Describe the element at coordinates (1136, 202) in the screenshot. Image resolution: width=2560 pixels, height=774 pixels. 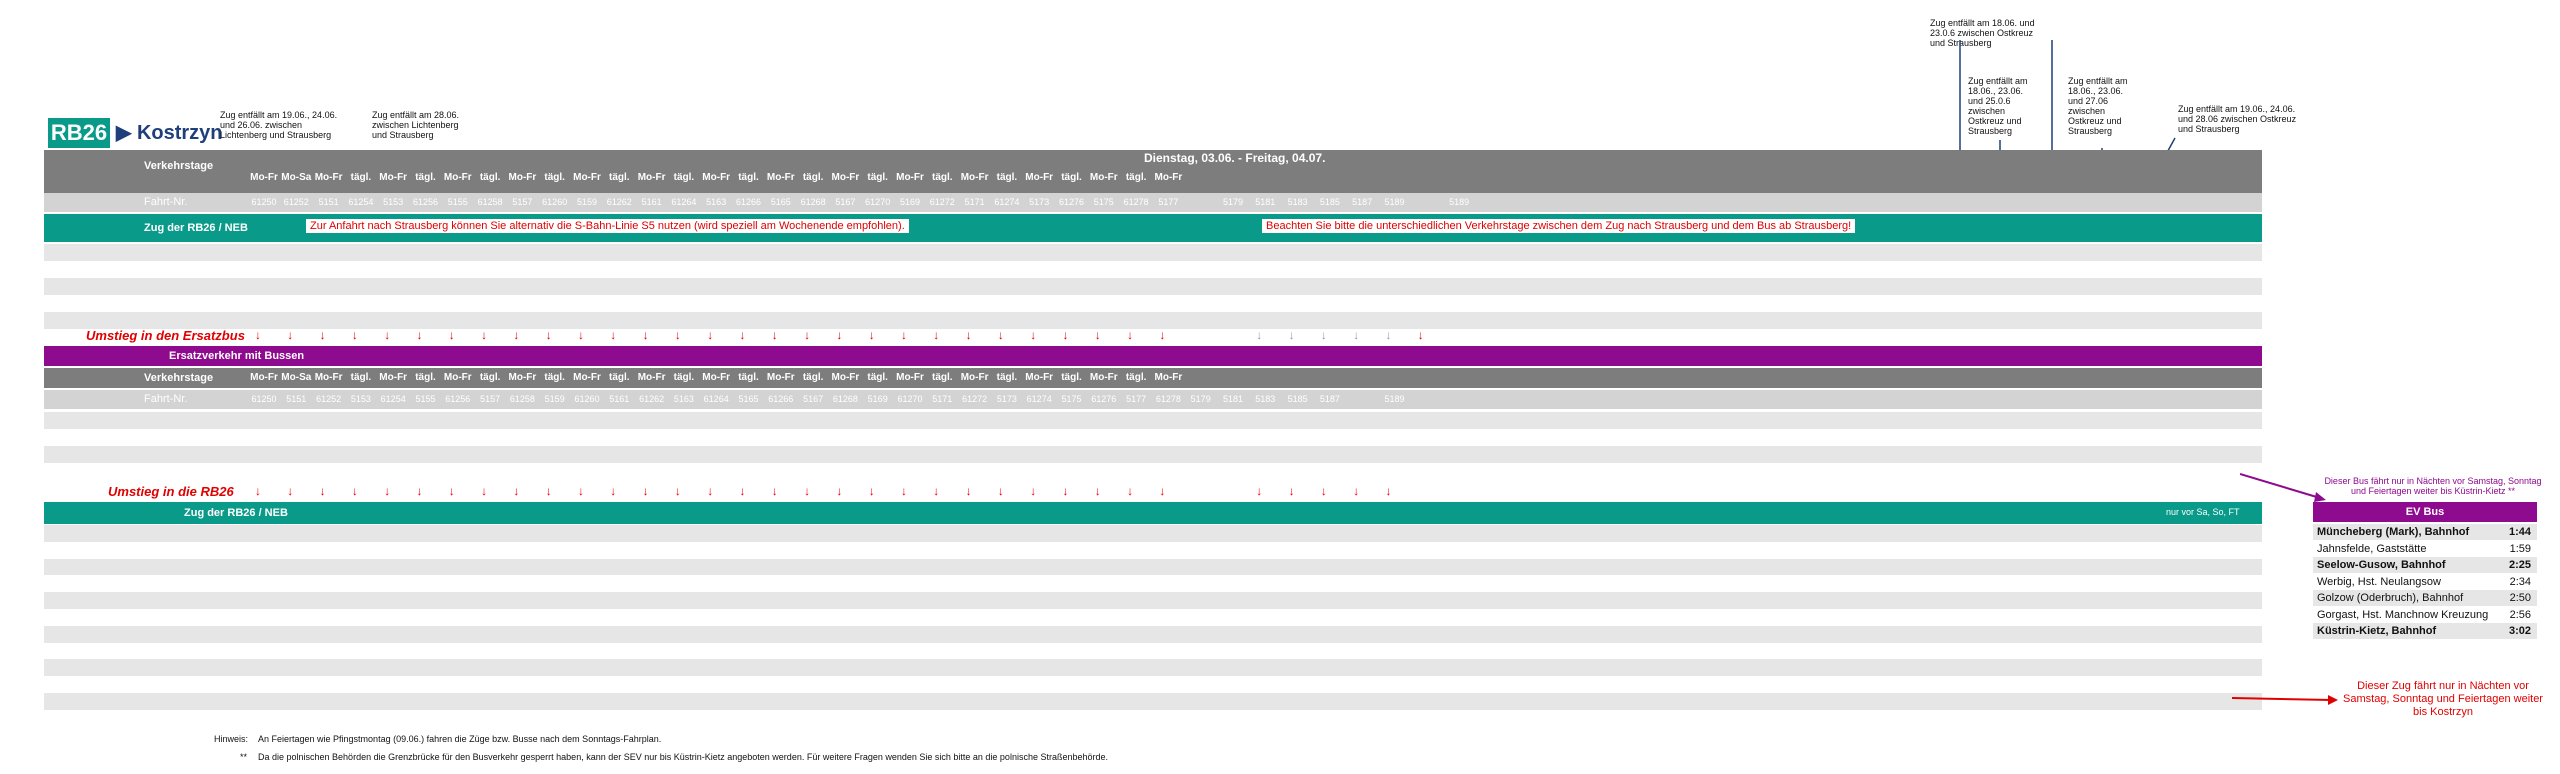
I see `fahrtnr-cell: 61278` at that location.